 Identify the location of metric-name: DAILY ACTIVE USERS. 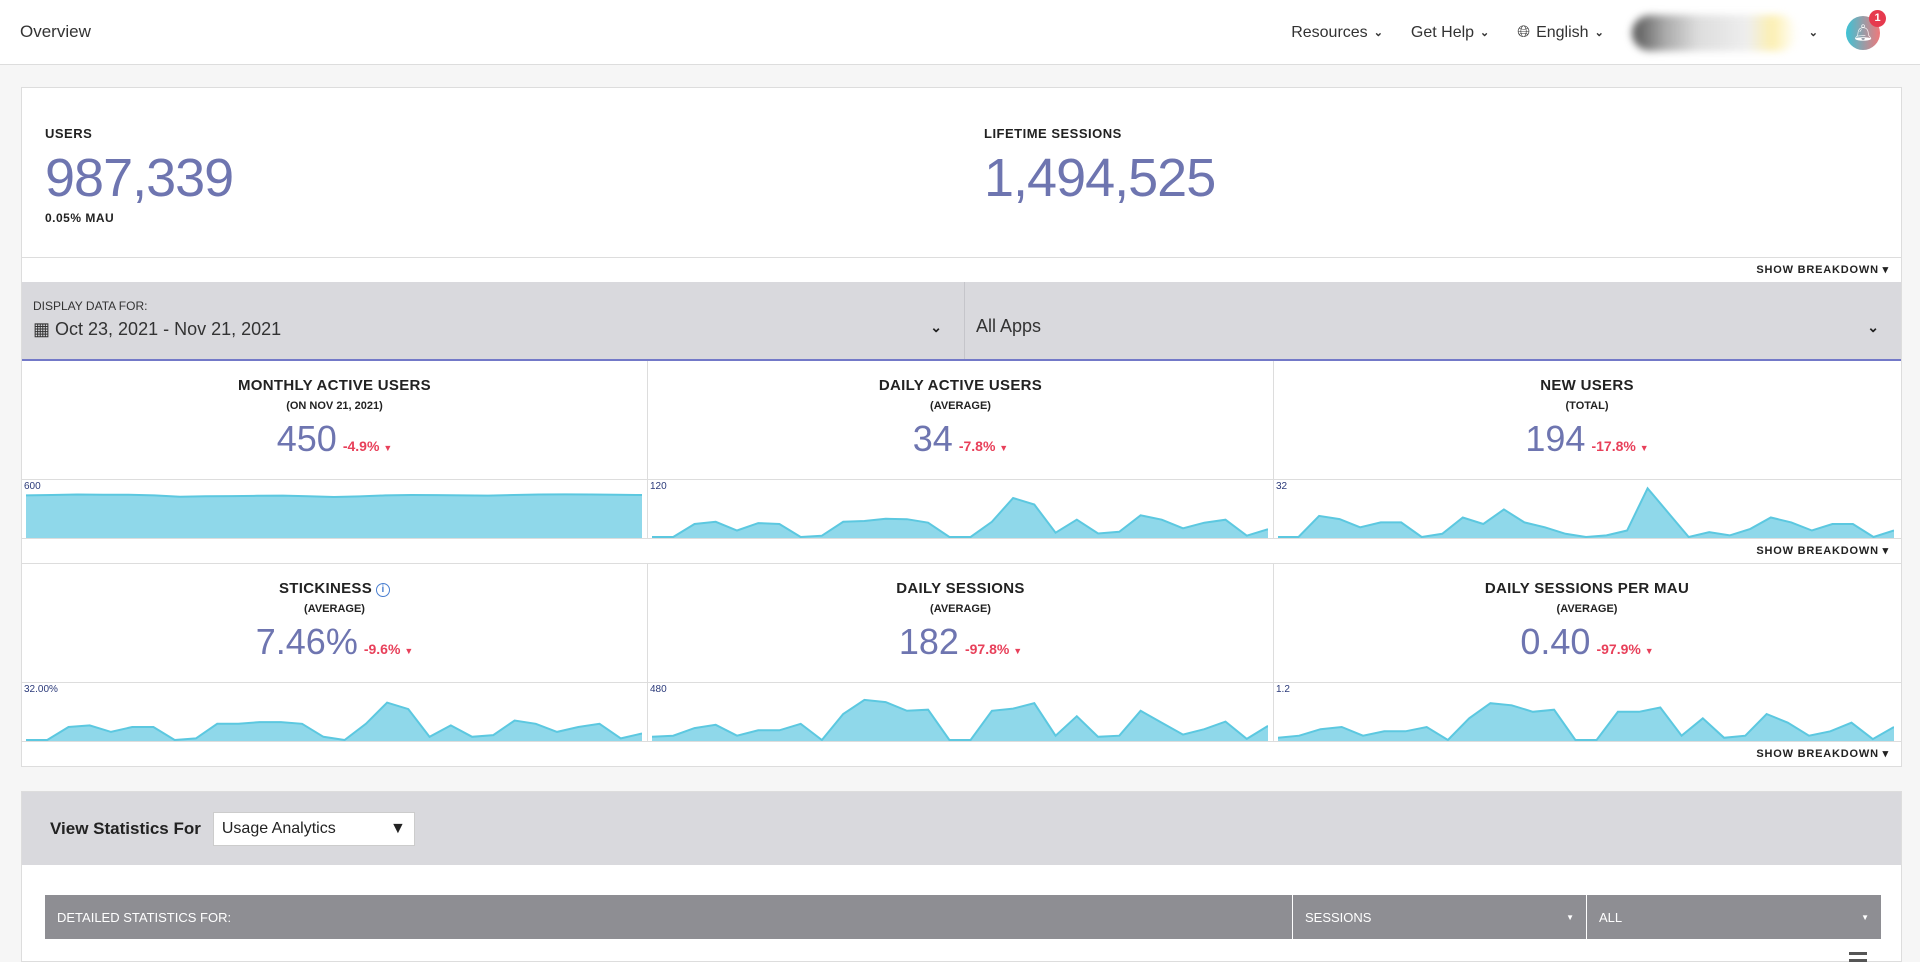
(960, 385).